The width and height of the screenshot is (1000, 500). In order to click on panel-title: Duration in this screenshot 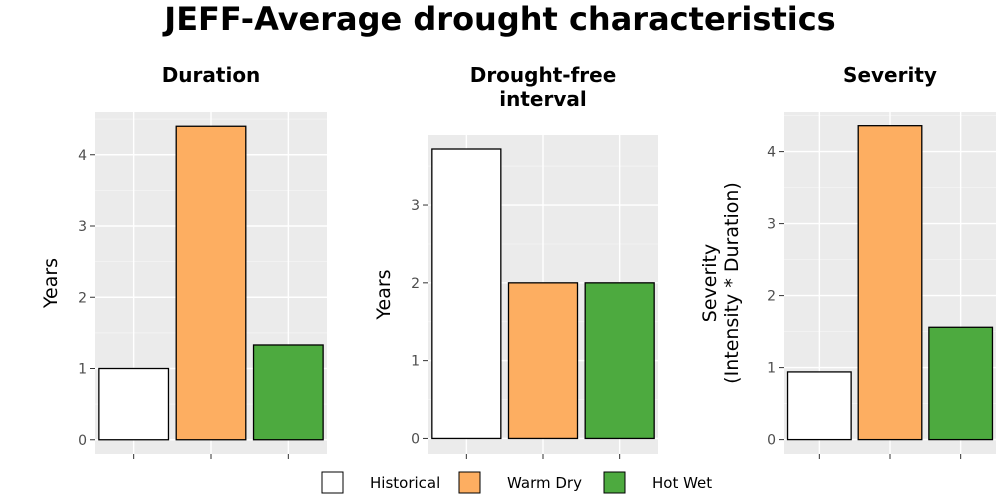, I will do `click(211, 75)`.